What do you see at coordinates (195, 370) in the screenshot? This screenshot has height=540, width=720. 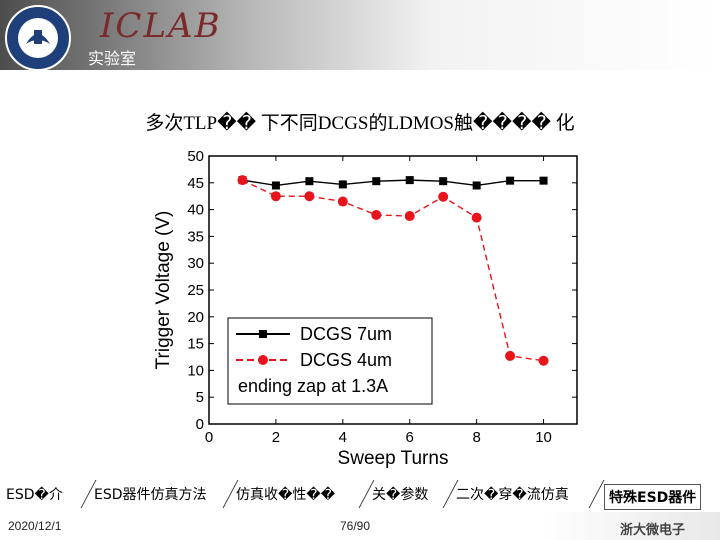 I see `y-tick-label: 10` at bounding box center [195, 370].